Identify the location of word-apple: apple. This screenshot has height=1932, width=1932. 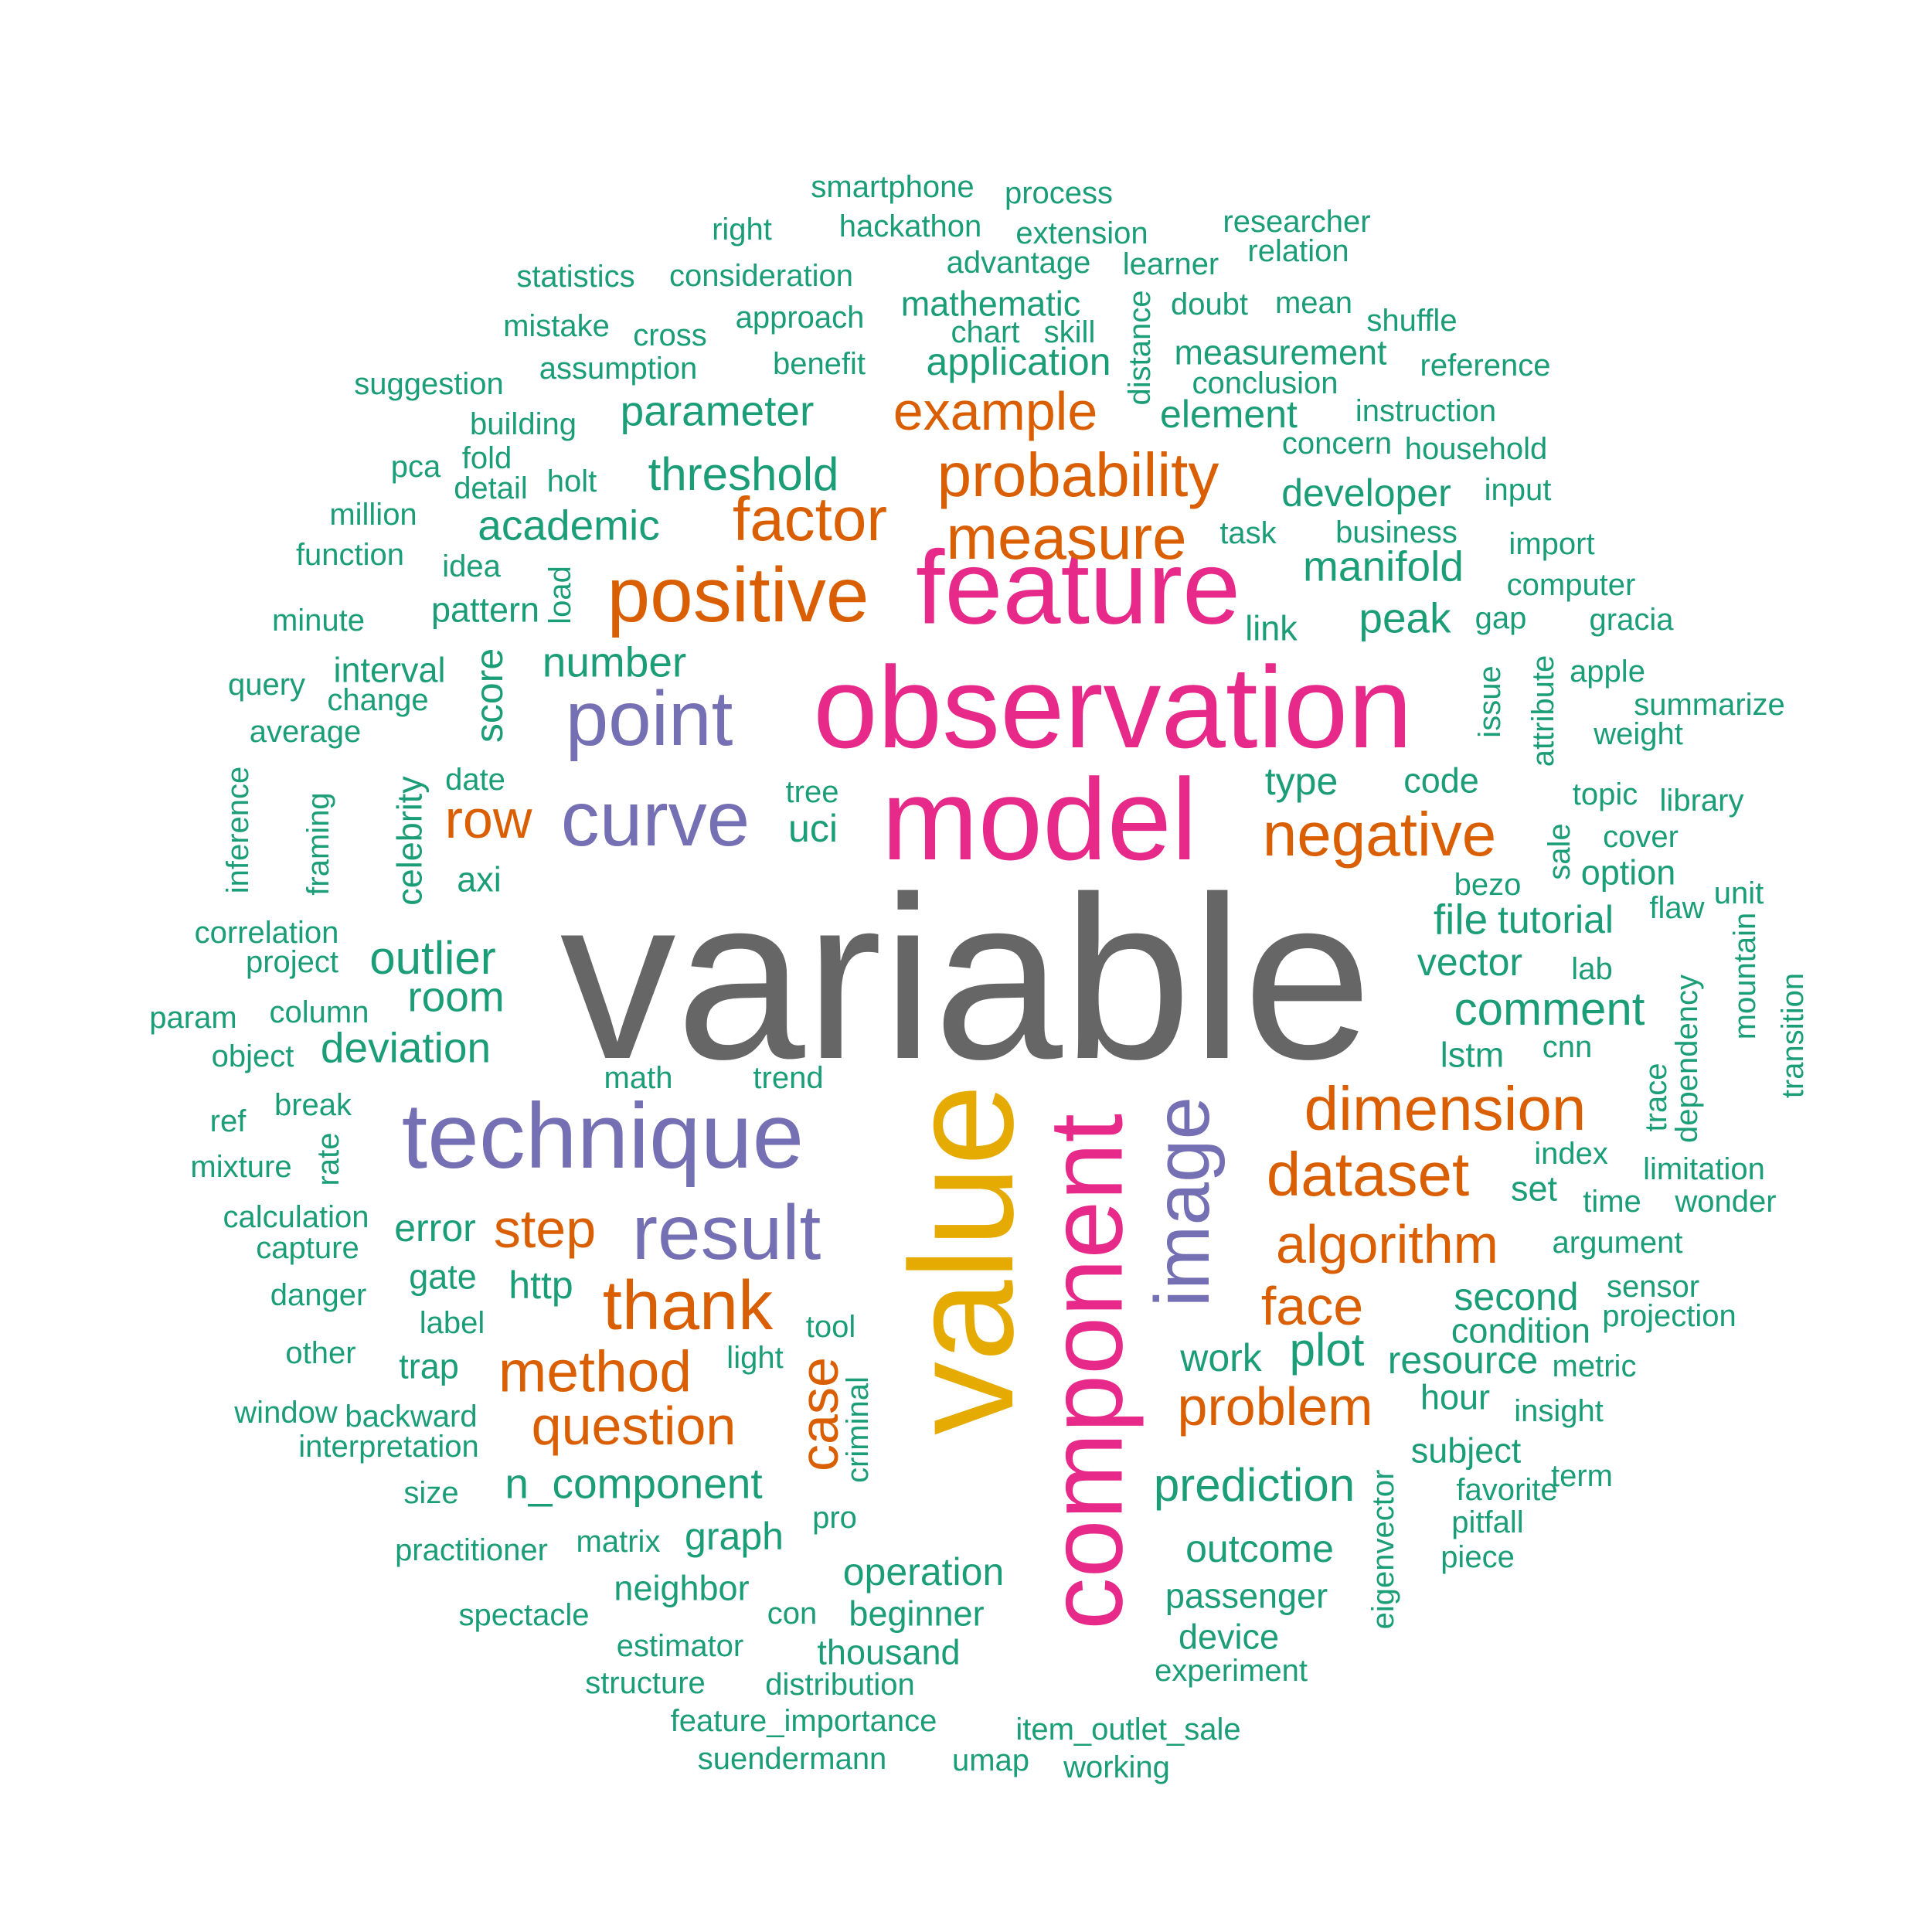
(1608, 672).